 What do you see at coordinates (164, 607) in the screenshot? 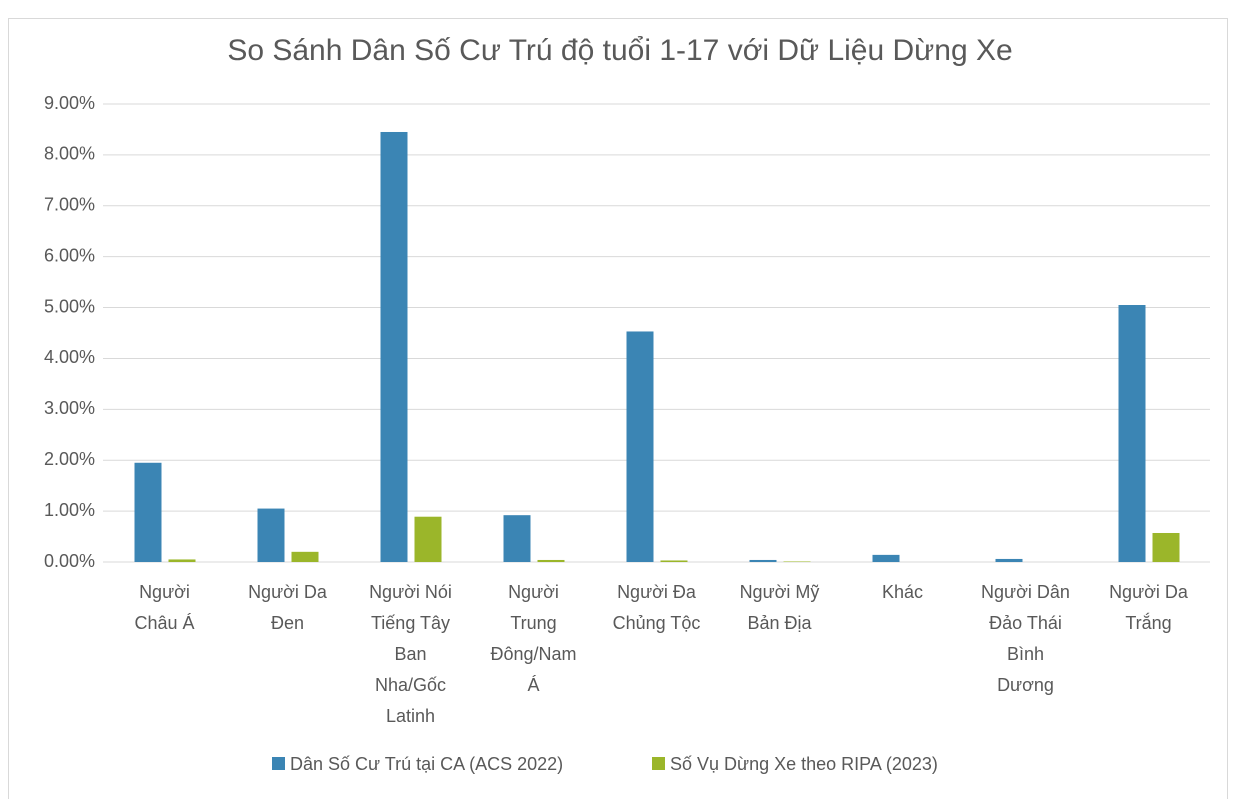
I see `x-tick-label: Người Châu Á` at bounding box center [164, 607].